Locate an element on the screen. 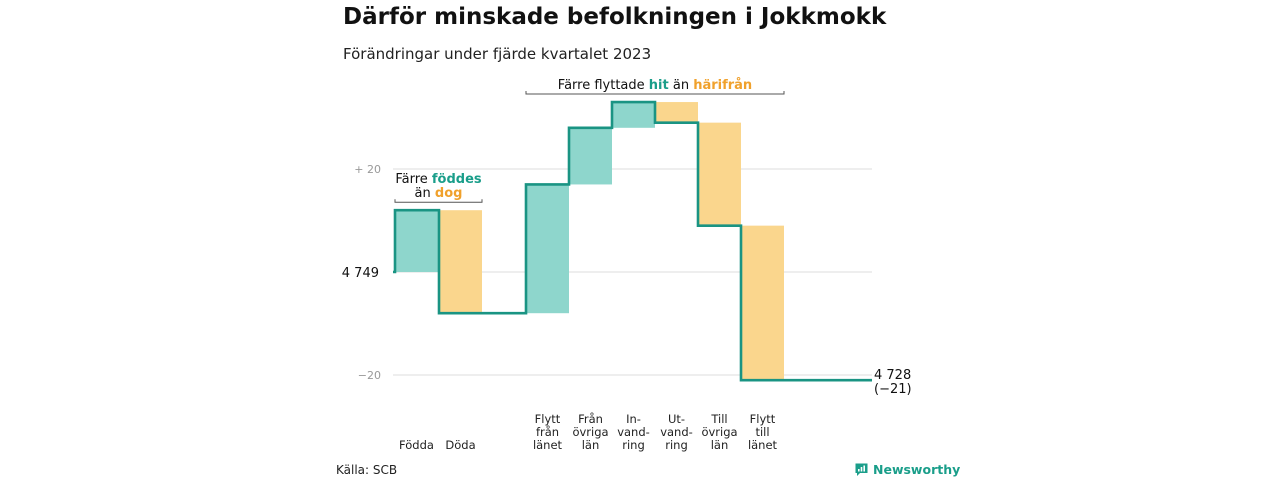 The width and height of the screenshot is (1280, 480). brand: Newsworthy is located at coordinates (907, 469).